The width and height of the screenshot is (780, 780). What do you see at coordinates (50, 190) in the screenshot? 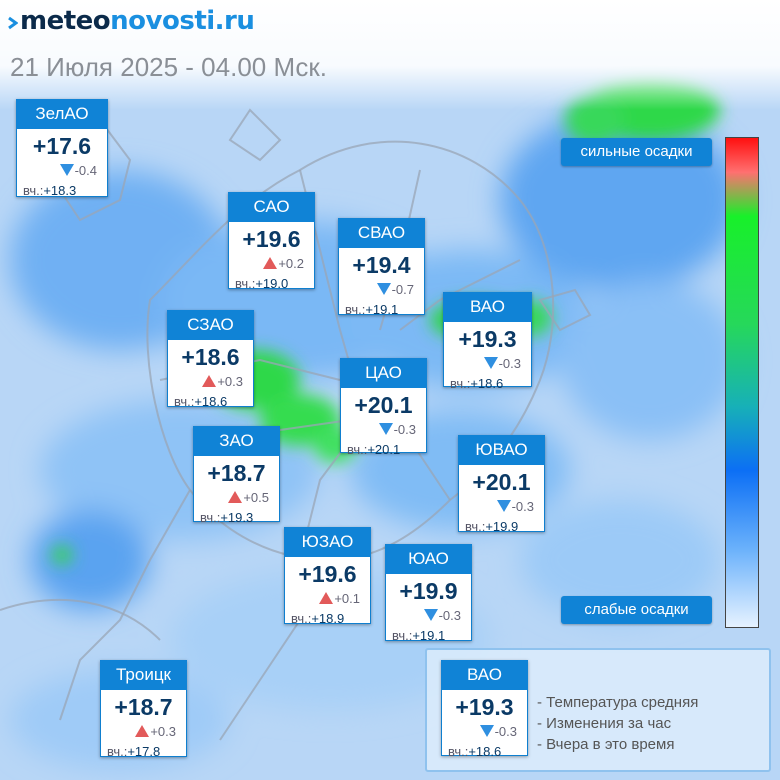
I see `yesterday-value: вч.:+18.3` at bounding box center [50, 190].